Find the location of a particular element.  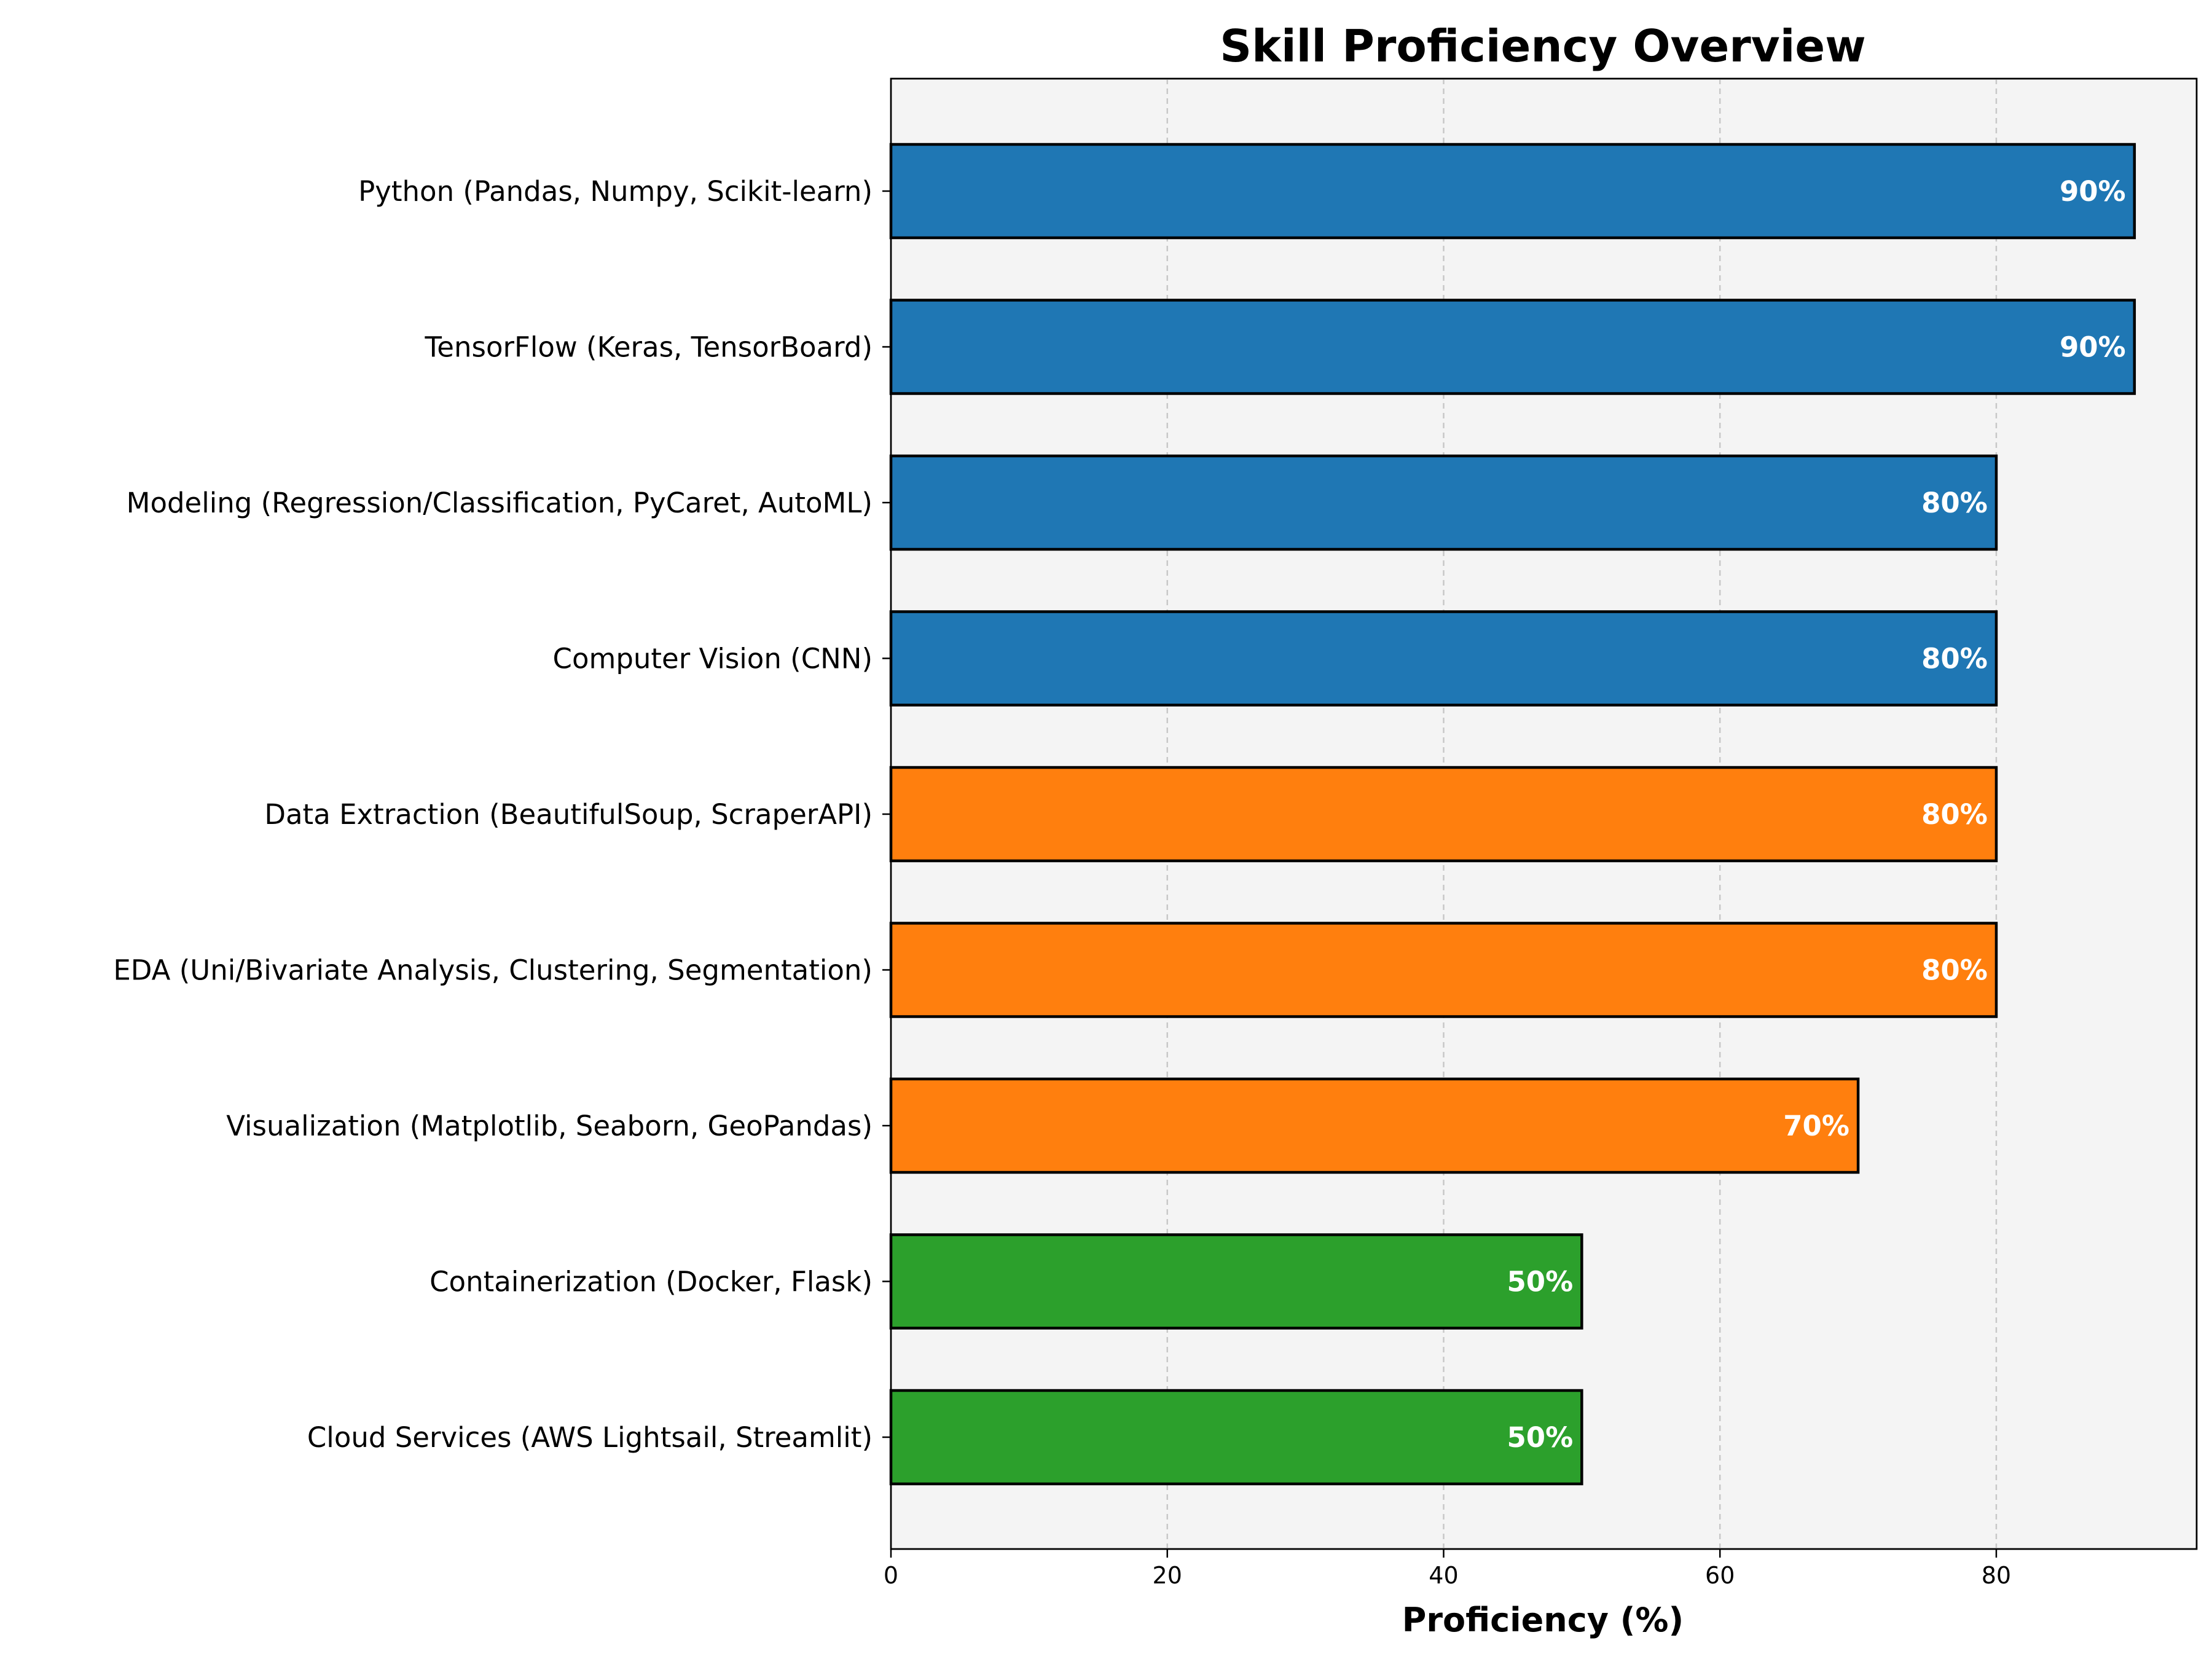

bar-value-label: 70% is located at coordinates (1816, 1126).